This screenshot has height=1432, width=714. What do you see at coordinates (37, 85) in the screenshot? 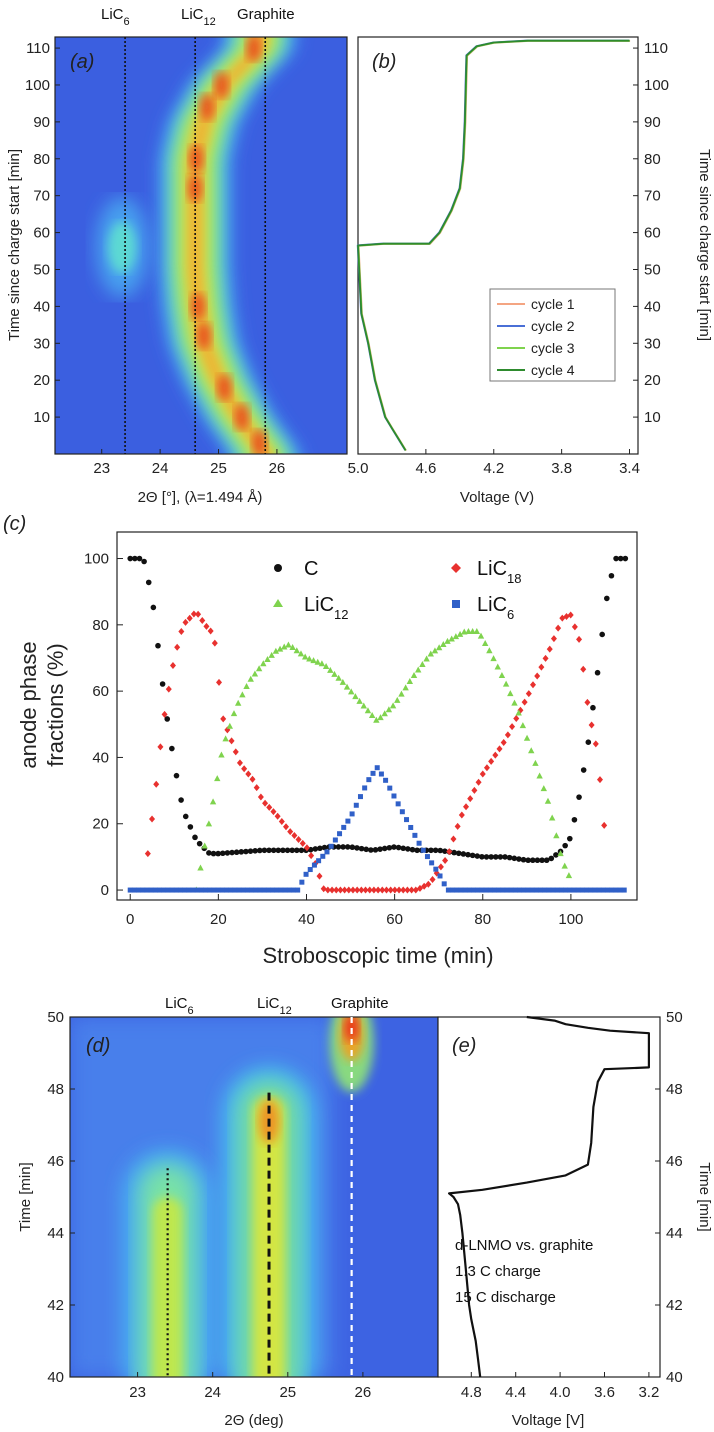
I see `panel-a-ytick-label-100: 100` at bounding box center [37, 85].